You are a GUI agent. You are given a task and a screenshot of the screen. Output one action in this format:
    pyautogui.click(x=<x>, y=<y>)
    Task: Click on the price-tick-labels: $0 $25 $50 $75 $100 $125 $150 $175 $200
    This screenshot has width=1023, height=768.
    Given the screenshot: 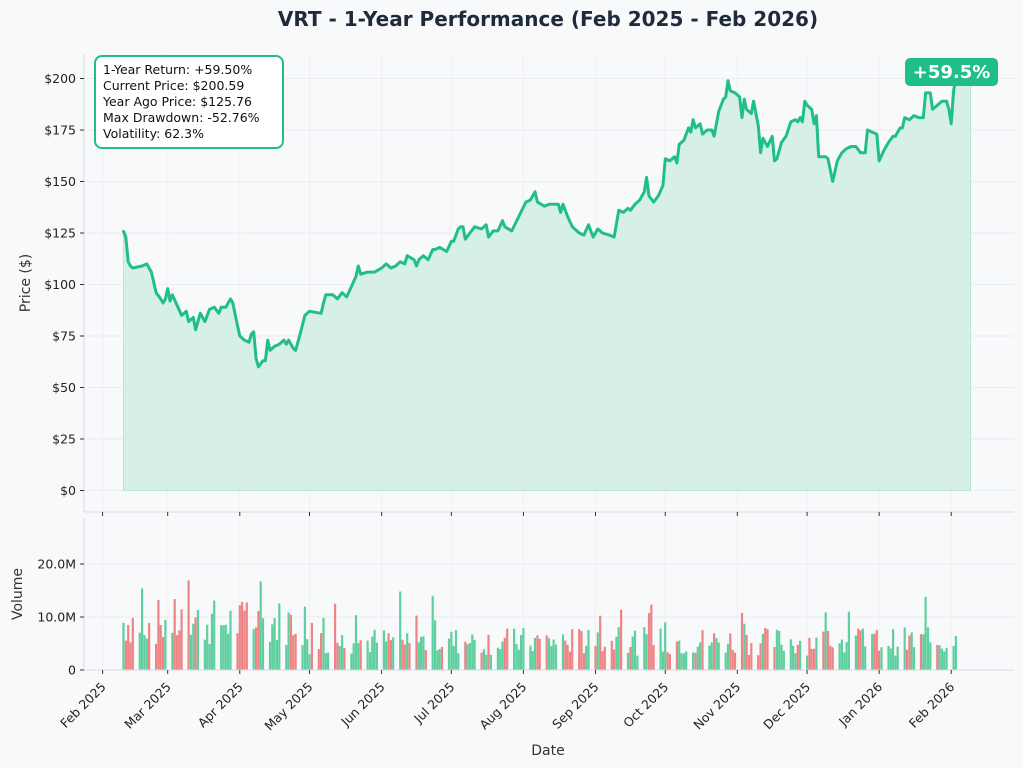 What is the action you would take?
    pyautogui.click(x=64, y=284)
    